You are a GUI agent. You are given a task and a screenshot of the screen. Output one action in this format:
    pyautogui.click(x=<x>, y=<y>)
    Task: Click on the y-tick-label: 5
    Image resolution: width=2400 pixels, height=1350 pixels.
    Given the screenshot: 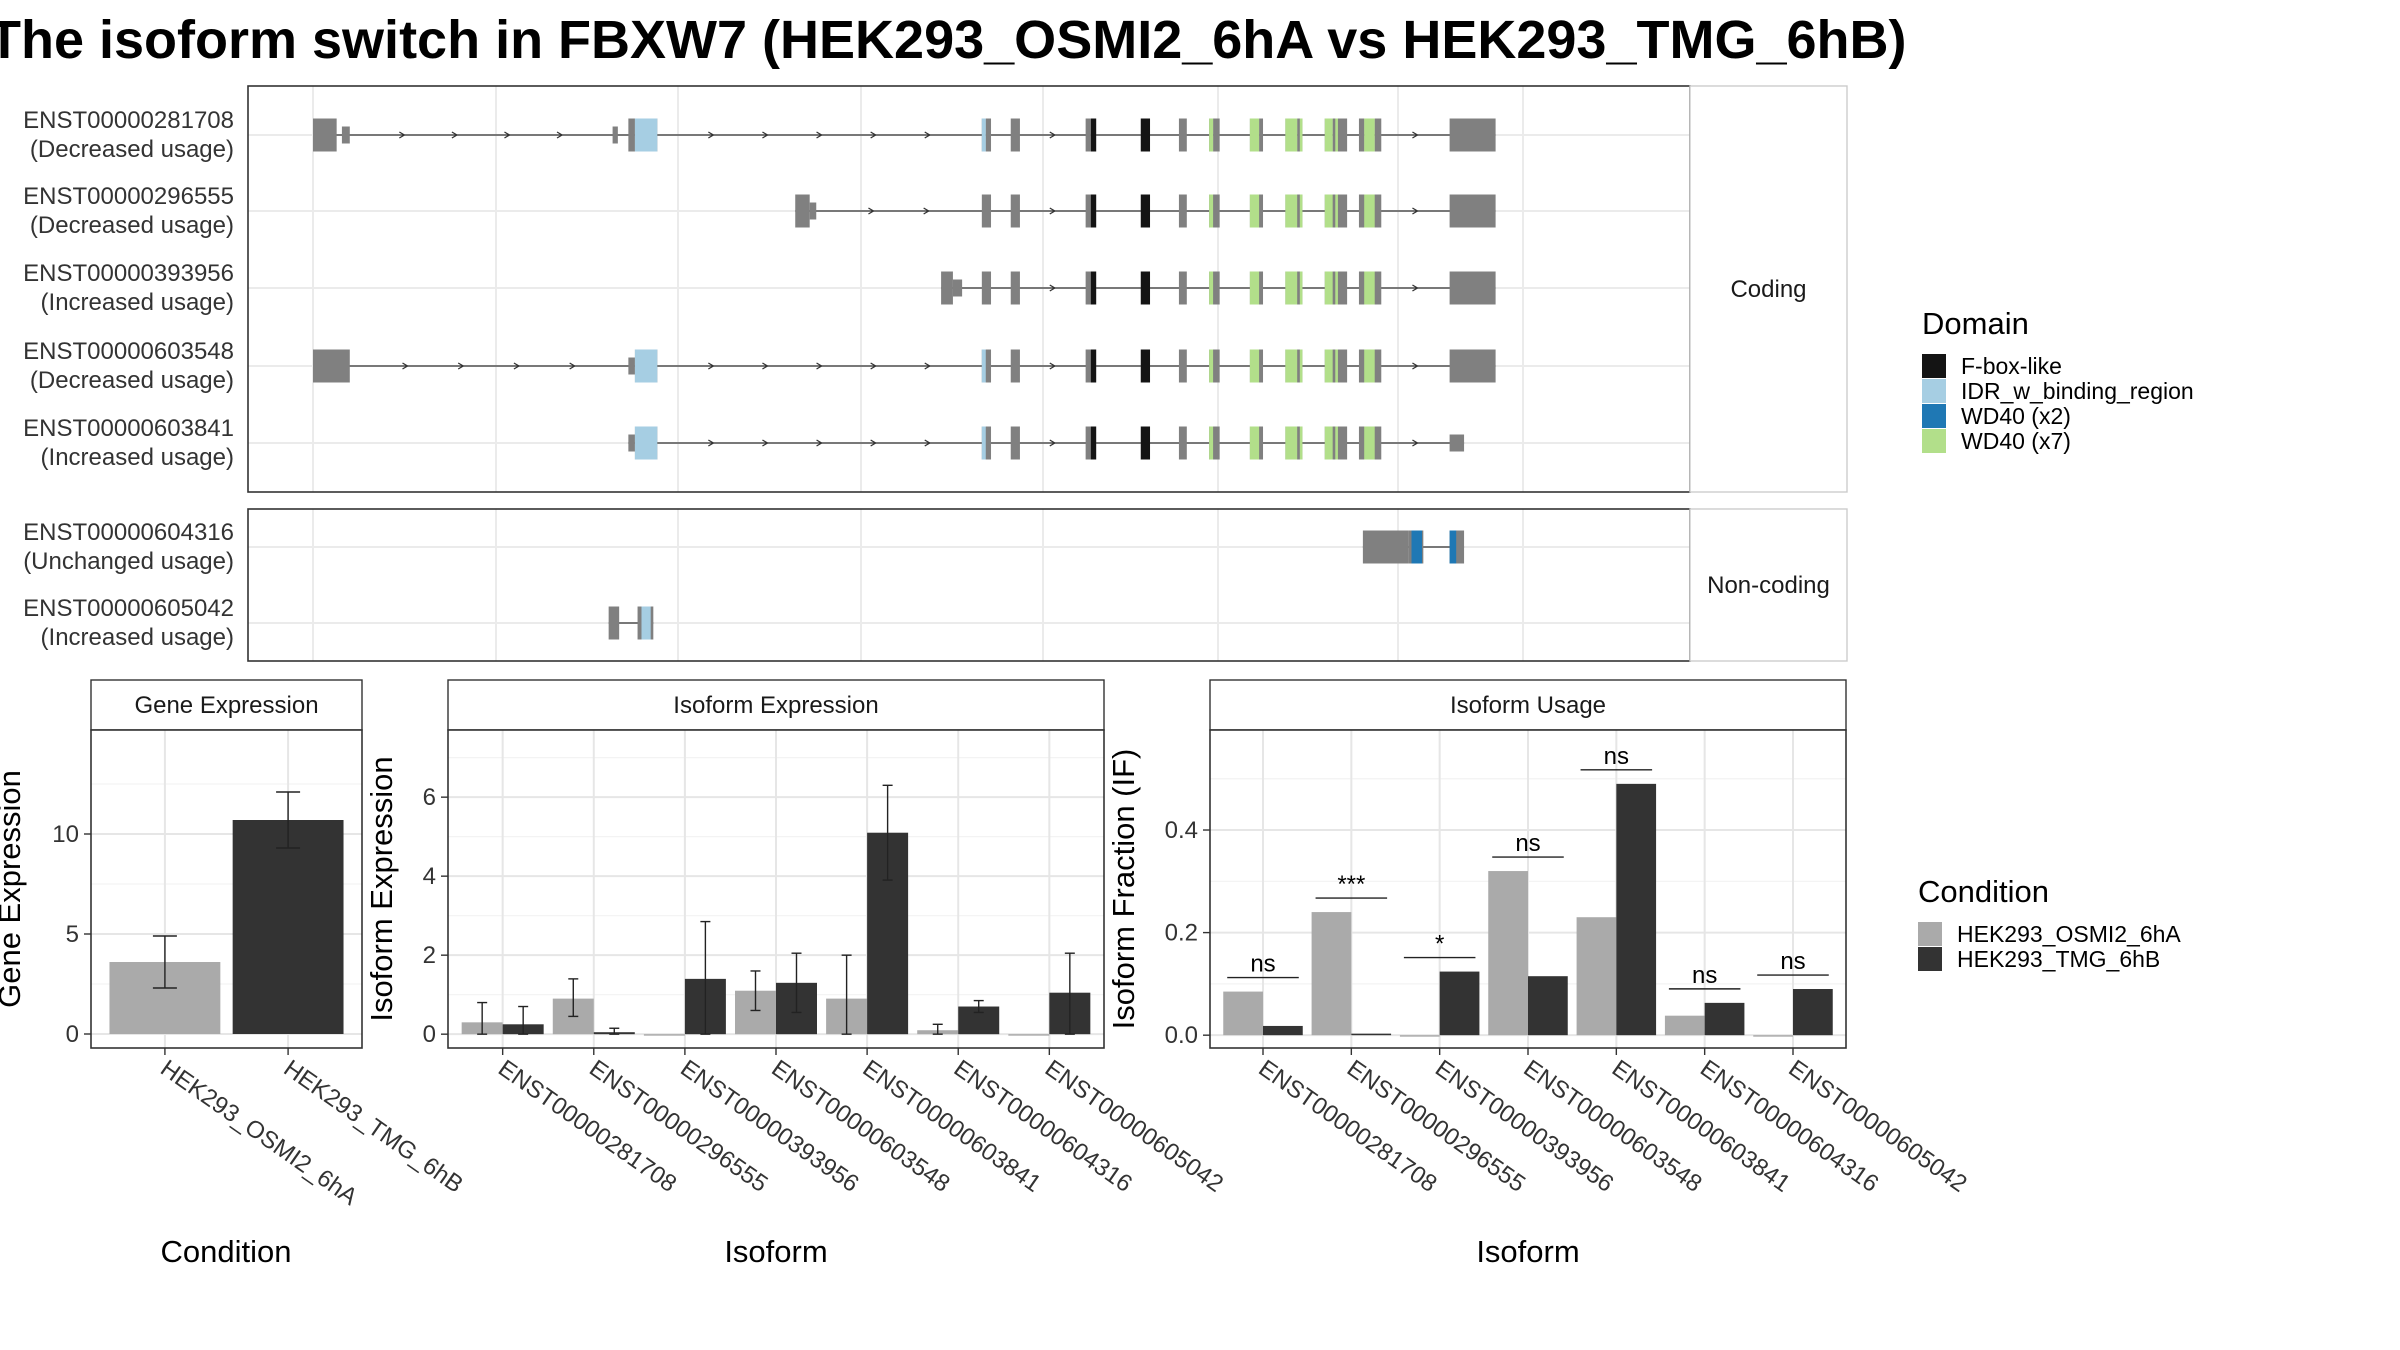 What is the action you would take?
    pyautogui.click(x=72, y=934)
    